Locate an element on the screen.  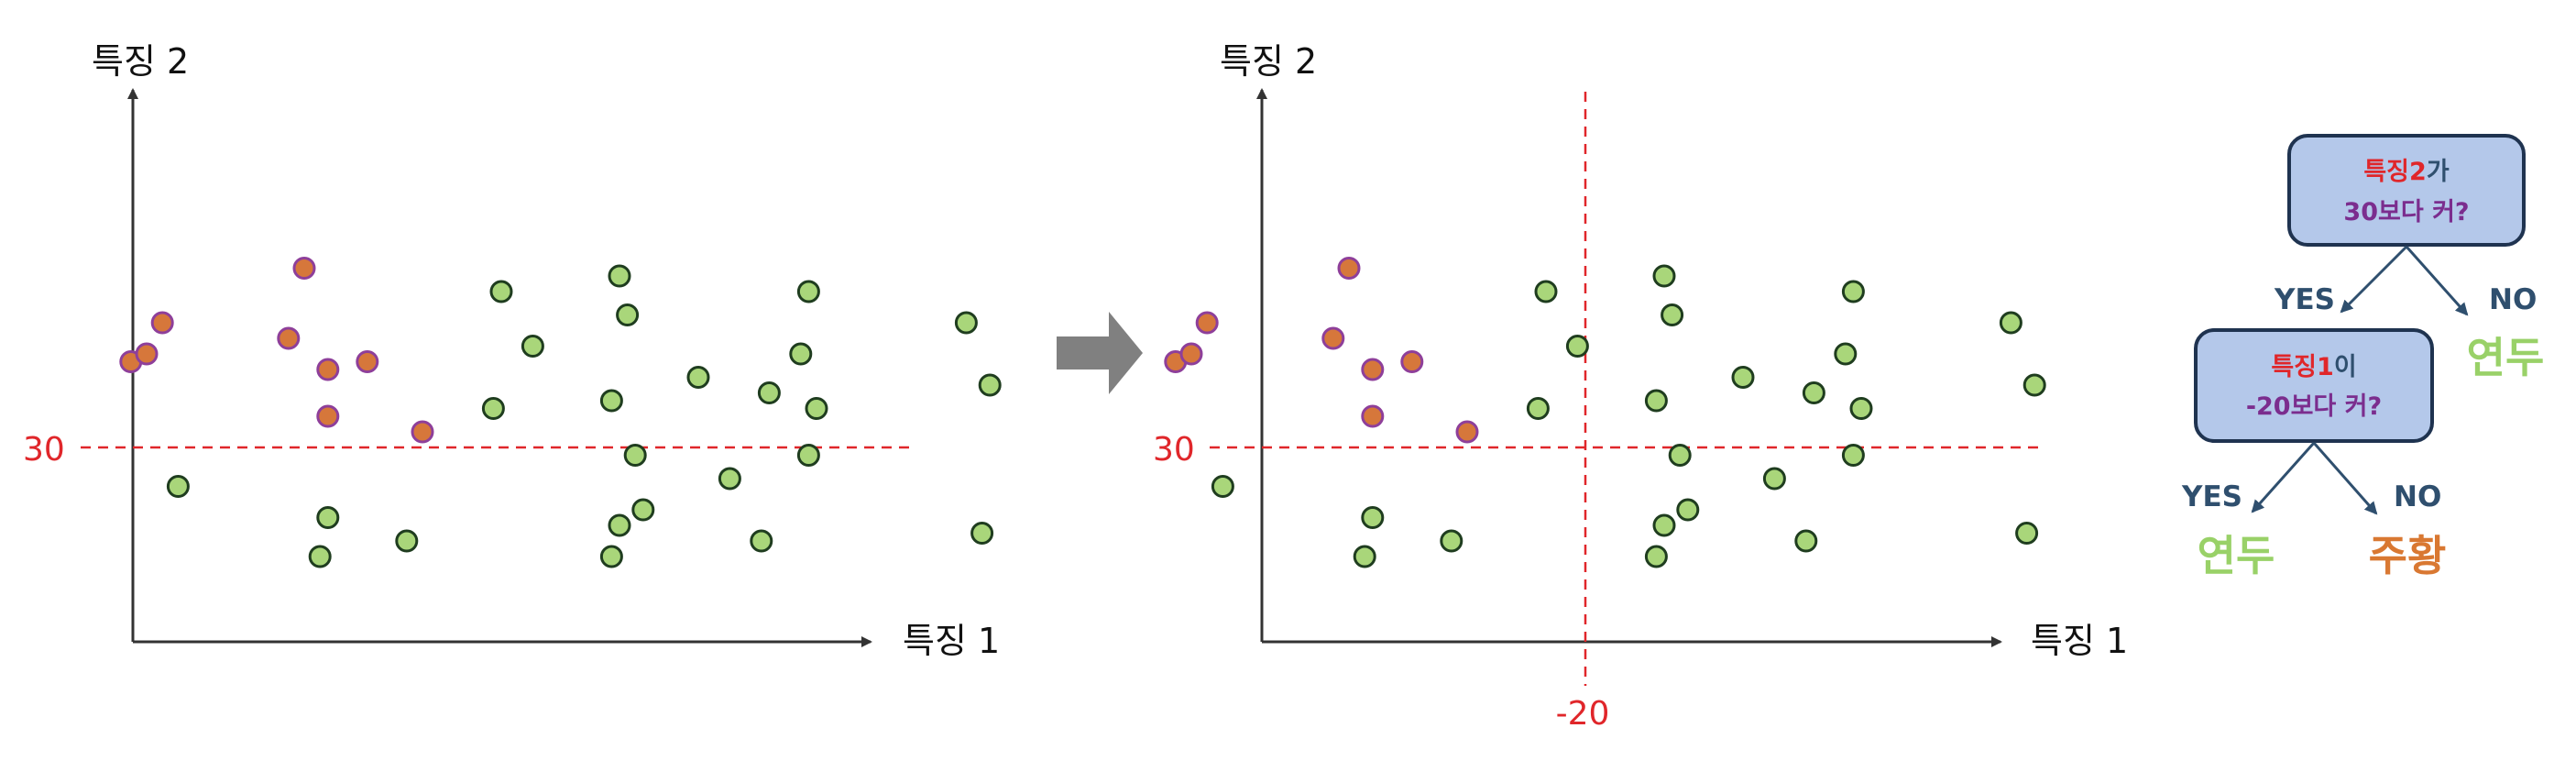
child-yes-label: YES is located at coordinates (2211, 496).